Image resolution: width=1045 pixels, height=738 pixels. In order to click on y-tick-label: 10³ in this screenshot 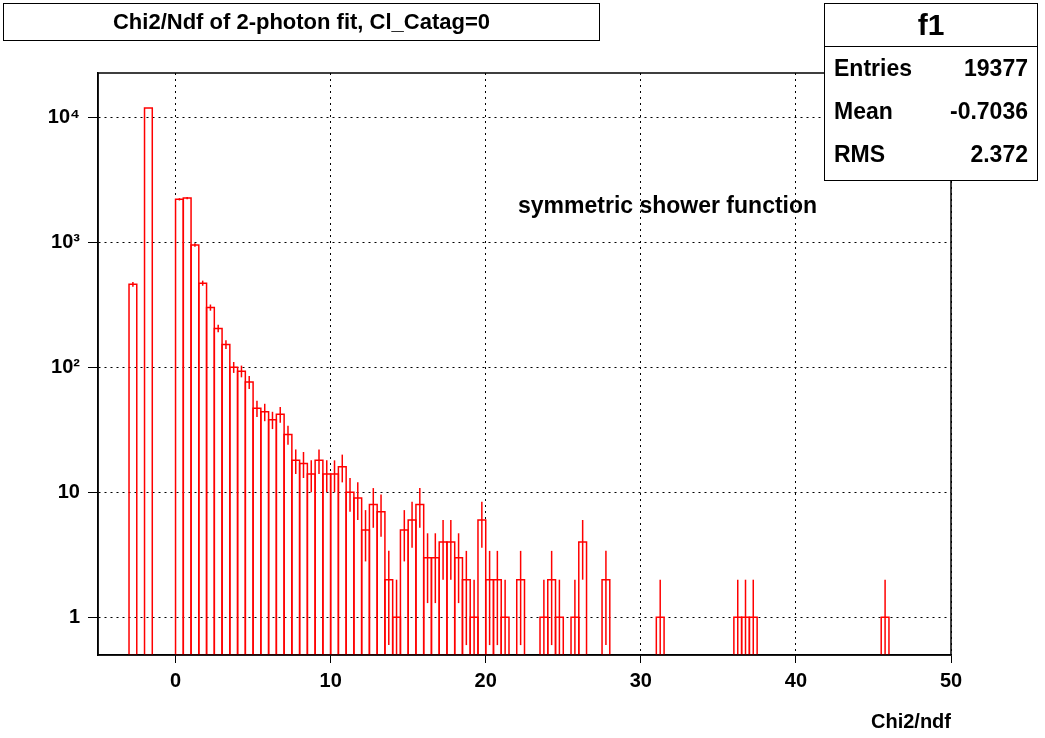, I will do `click(66, 240)`.